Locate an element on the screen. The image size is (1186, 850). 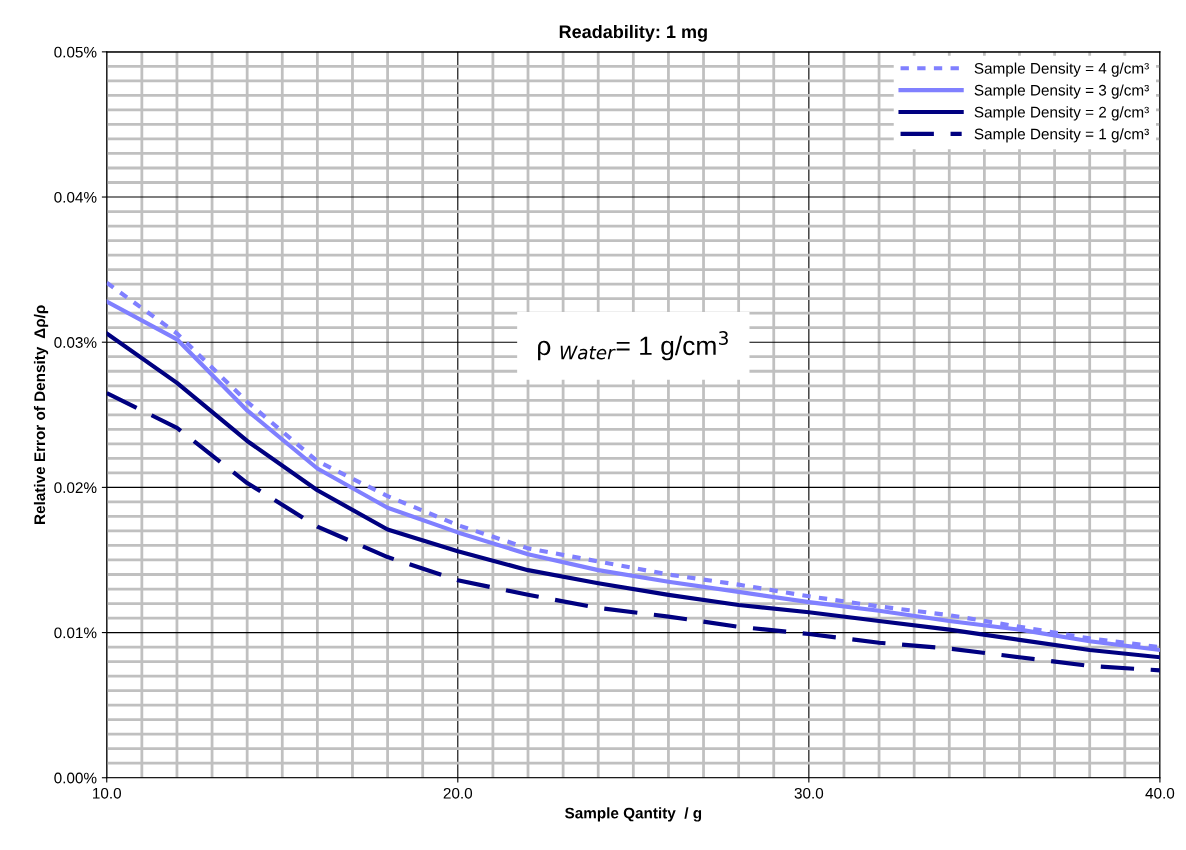
y-axis-title: Relative Error of Density Δρ/ρ is located at coordinates (41, 414).